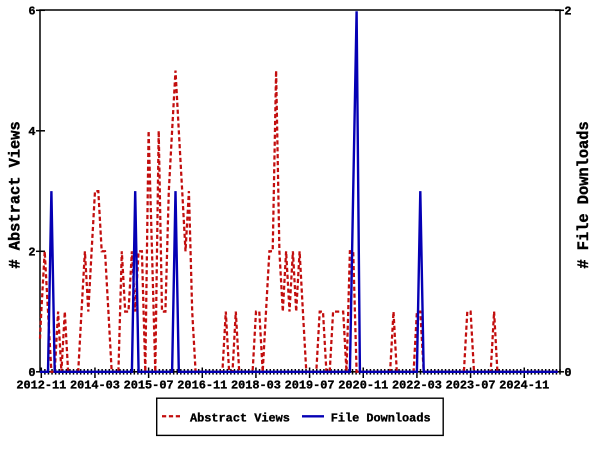  What do you see at coordinates (240, 419) in the screenshot?
I see `svg-text: Abstract Views` at bounding box center [240, 419].